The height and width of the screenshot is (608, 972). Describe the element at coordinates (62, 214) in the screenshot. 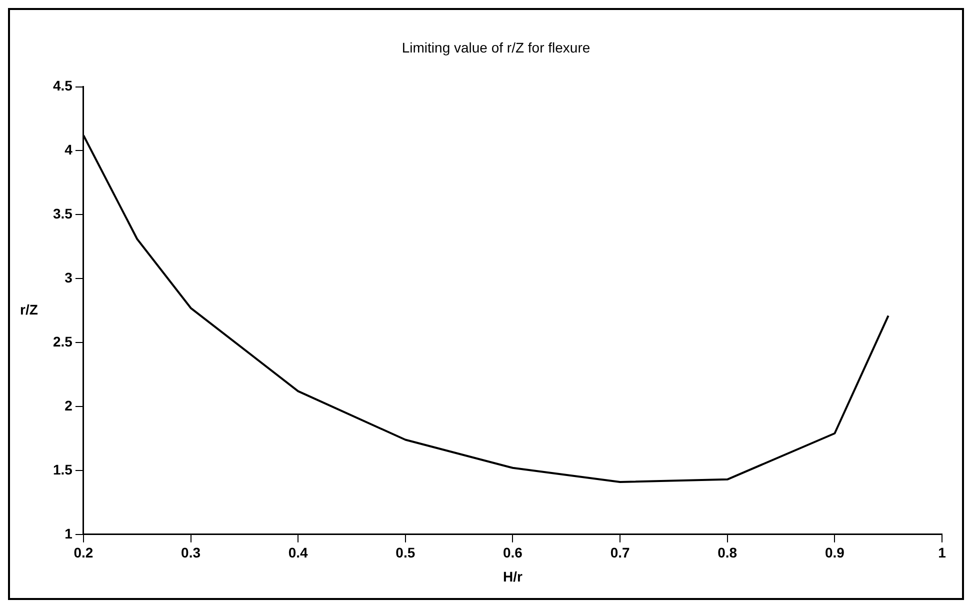

I see `y-tick-label: 3.5` at that location.